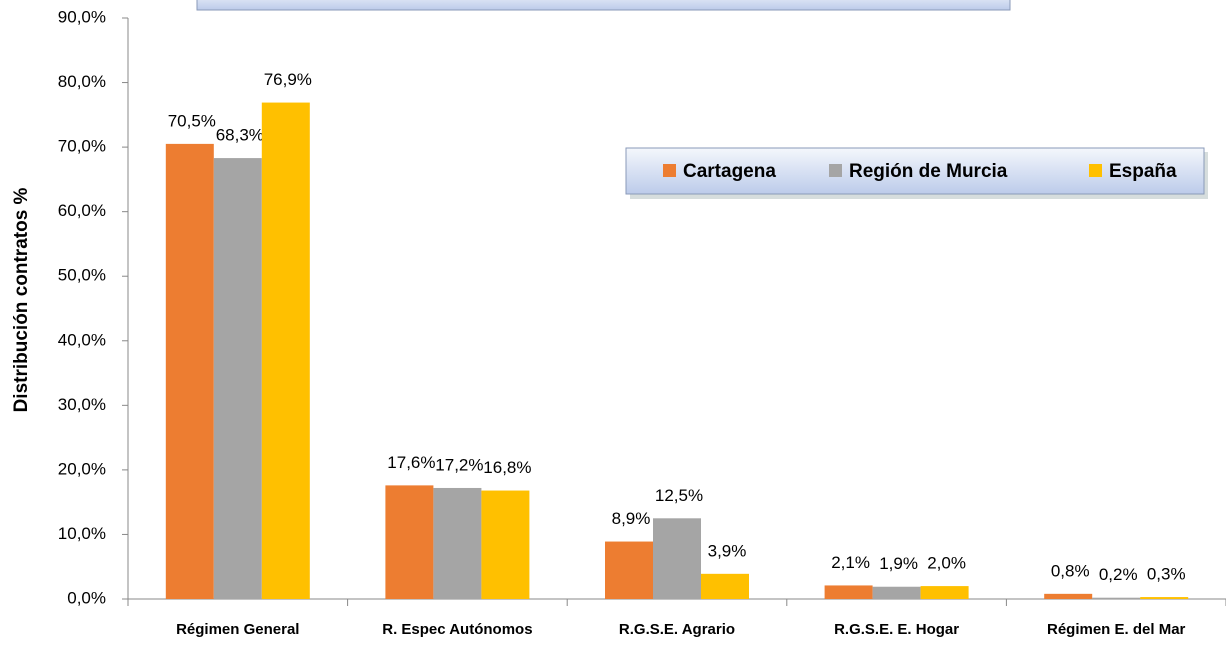  I want to click on x-tick-label: R.G.S.E. Agrario, so click(677, 629).